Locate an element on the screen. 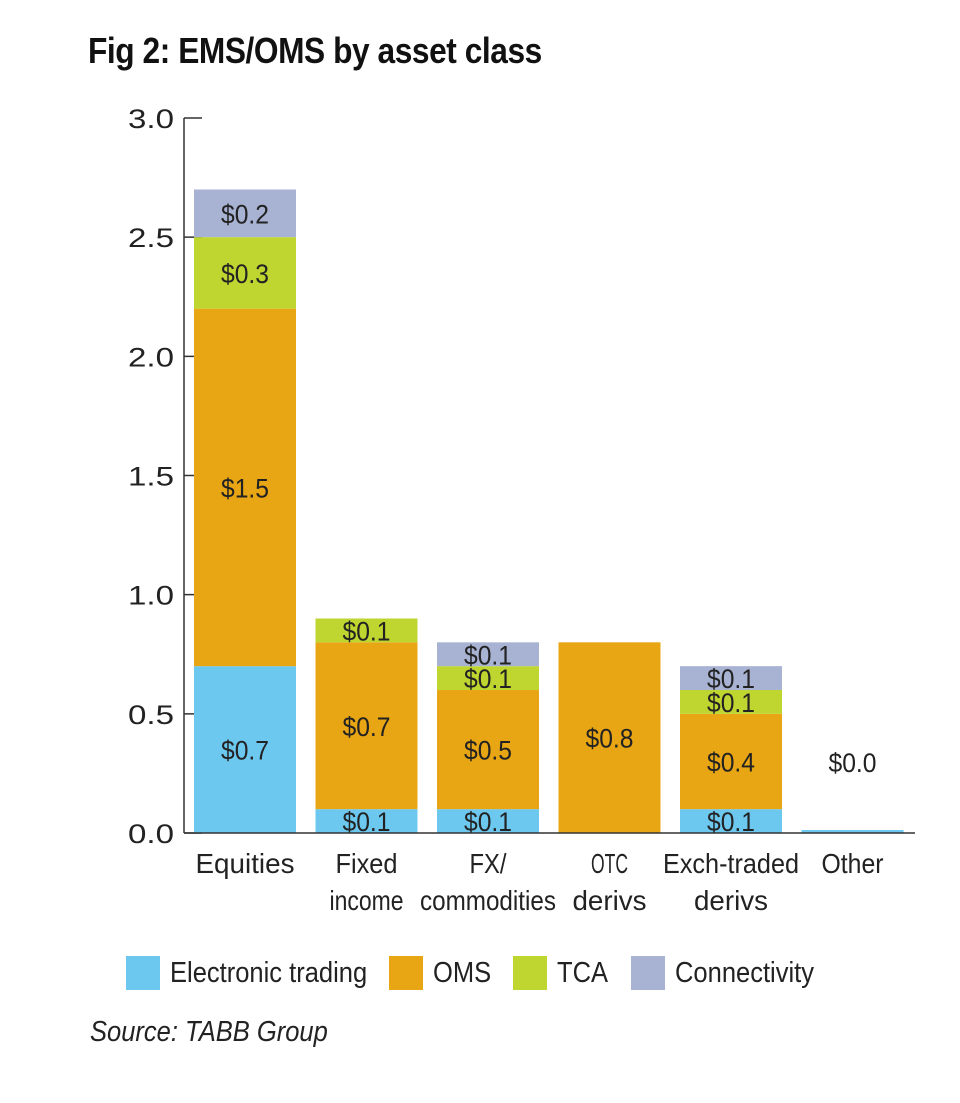 The image size is (960, 1103). legend-item: Connectivity is located at coordinates (722, 973).